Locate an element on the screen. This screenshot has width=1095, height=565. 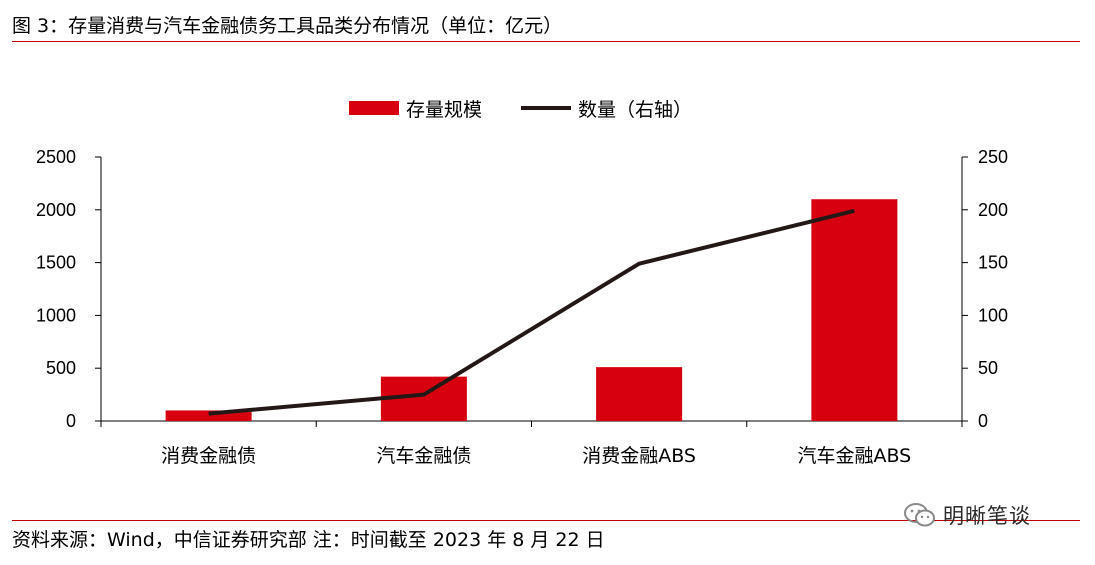
left-axis-tick-label: 500 is located at coordinates (61, 368).